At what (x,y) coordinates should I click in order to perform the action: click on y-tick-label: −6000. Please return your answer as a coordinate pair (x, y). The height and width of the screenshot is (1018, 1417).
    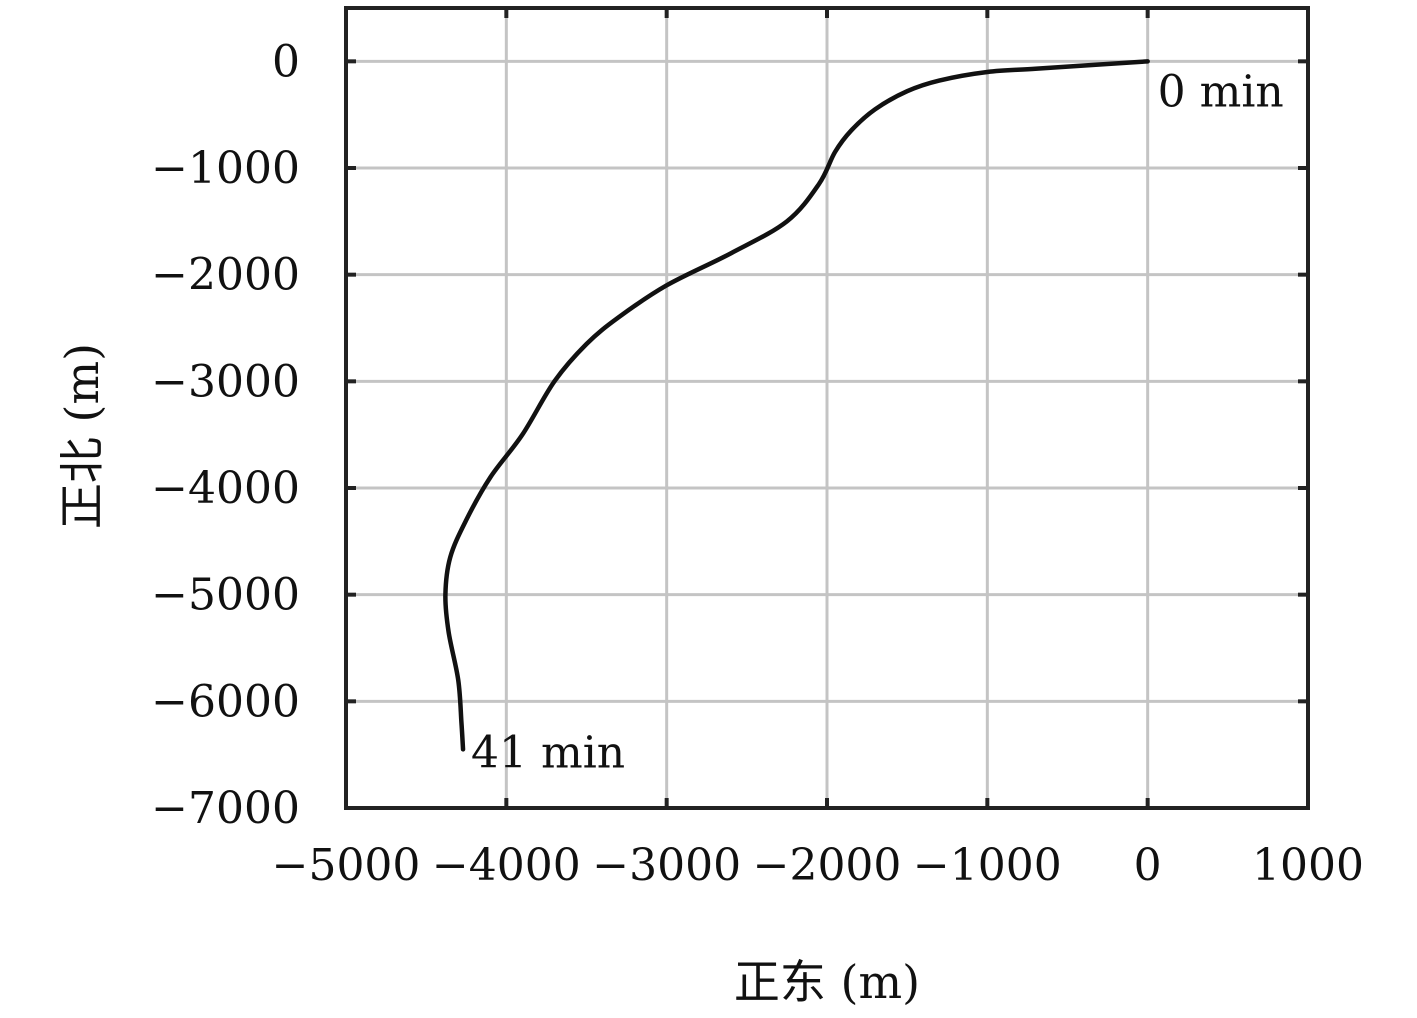
    Looking at the image, I should click on (225, 701).